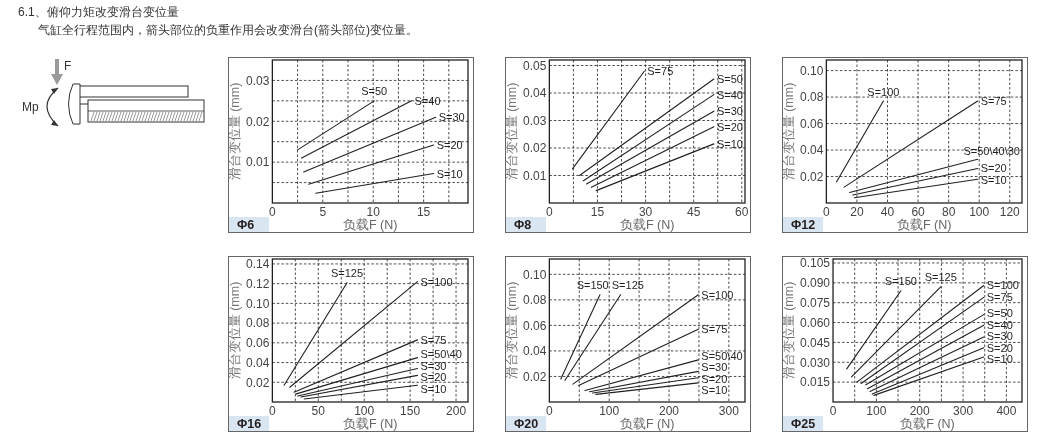  What do you see at coordinates (1006, 411) in the screenshot?
I see `xtick: 400` at bounding box center [1006, 411].